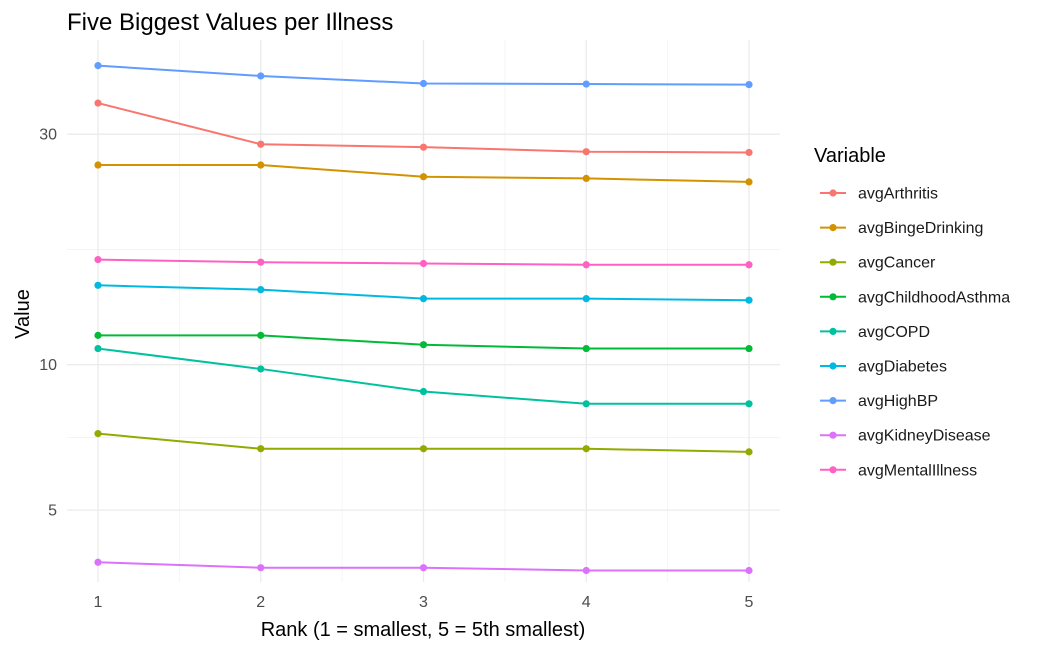 This screenshot has height=648, width=1050. I want to click on legend-label: avgCancer, so click(897, 263).